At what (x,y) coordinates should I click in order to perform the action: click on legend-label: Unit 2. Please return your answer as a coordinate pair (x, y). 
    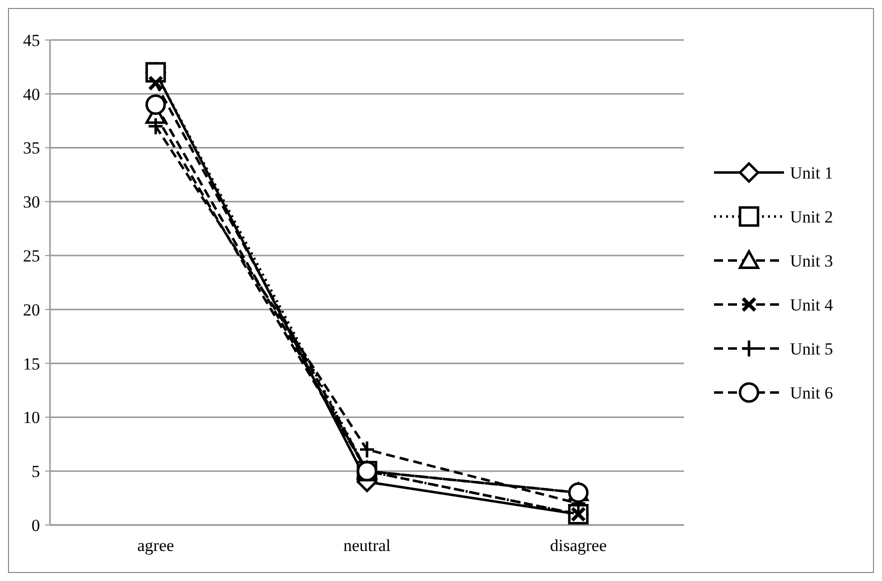
    Looking at the image, I should click on (811, 216).